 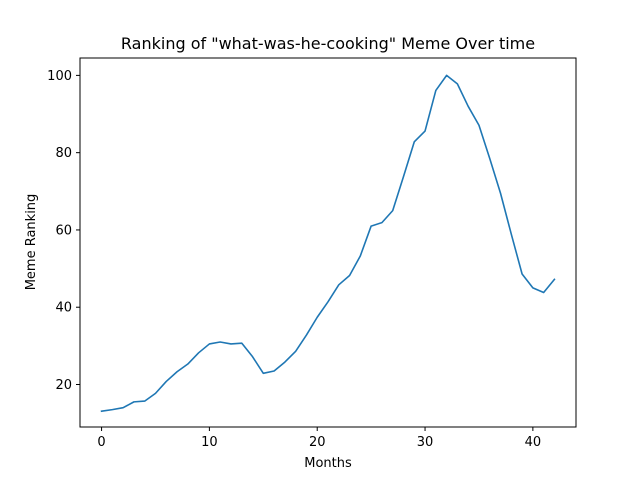 What do you see at coordinates (63, 153) in the screenshot?
I see `y-tick-label: 80` at bounding box center [63, 153].